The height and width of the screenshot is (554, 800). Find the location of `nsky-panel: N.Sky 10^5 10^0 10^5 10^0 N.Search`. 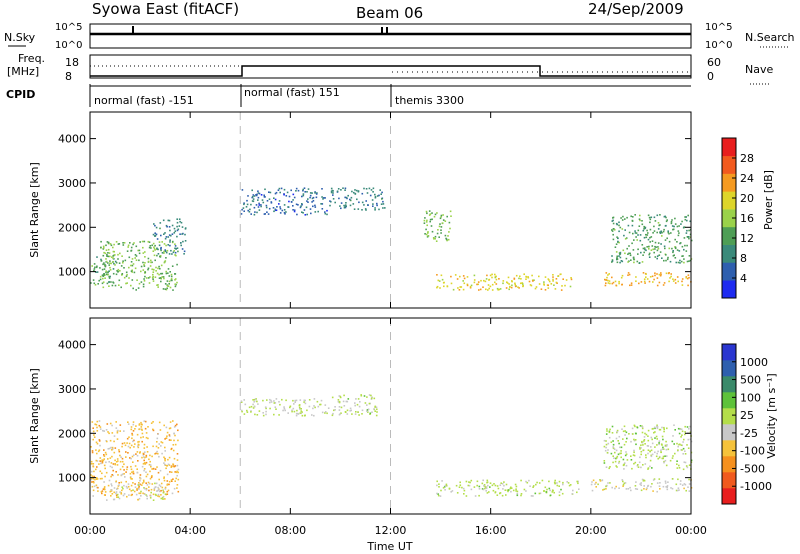

nsky-panel: N.Sky 10^5 10^0 10^5 10^0 N.Search is located at coordinates (399, 36).